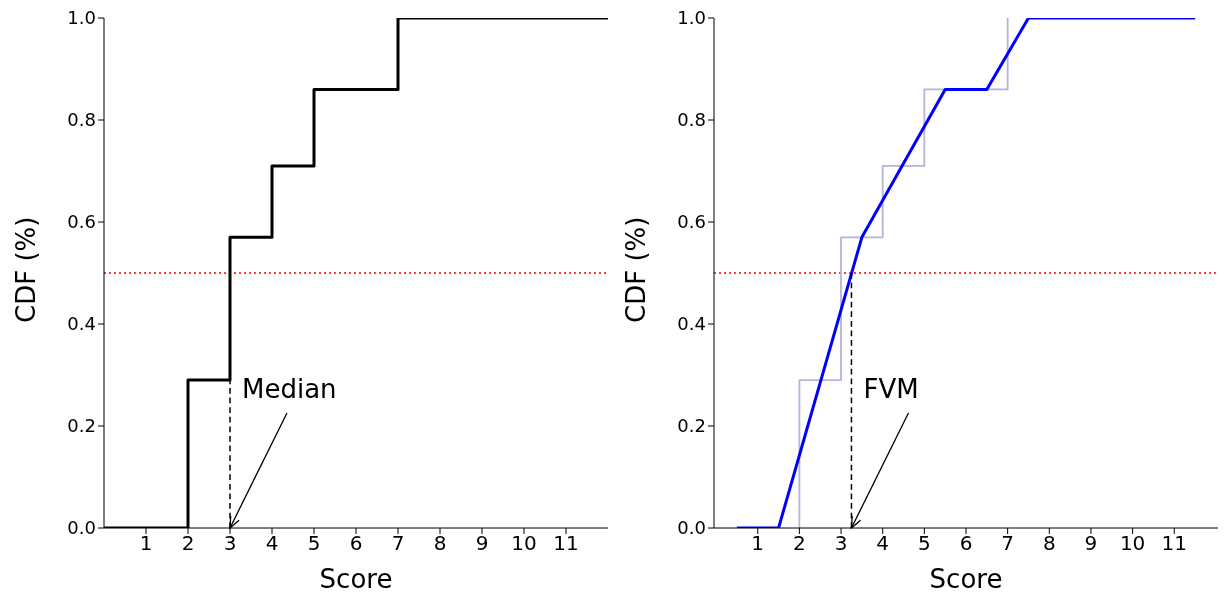 This screenshot has height=604, width=1230. I want to click on annotation: Median, so click(289, 389).